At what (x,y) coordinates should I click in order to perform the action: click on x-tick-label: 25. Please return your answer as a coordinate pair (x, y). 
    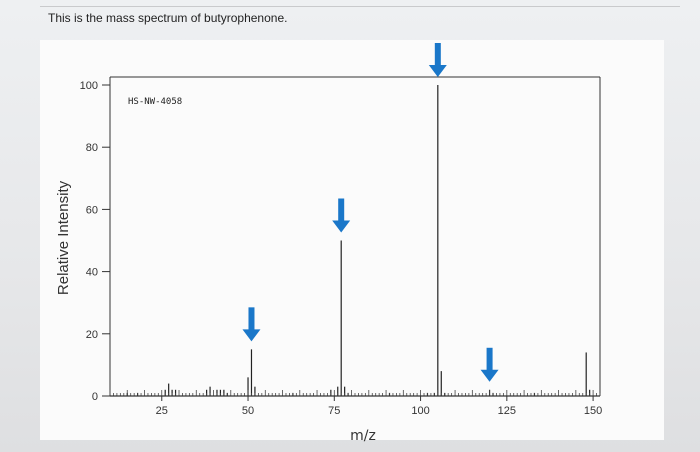
    Looking at the image, I should click on (162, 411).